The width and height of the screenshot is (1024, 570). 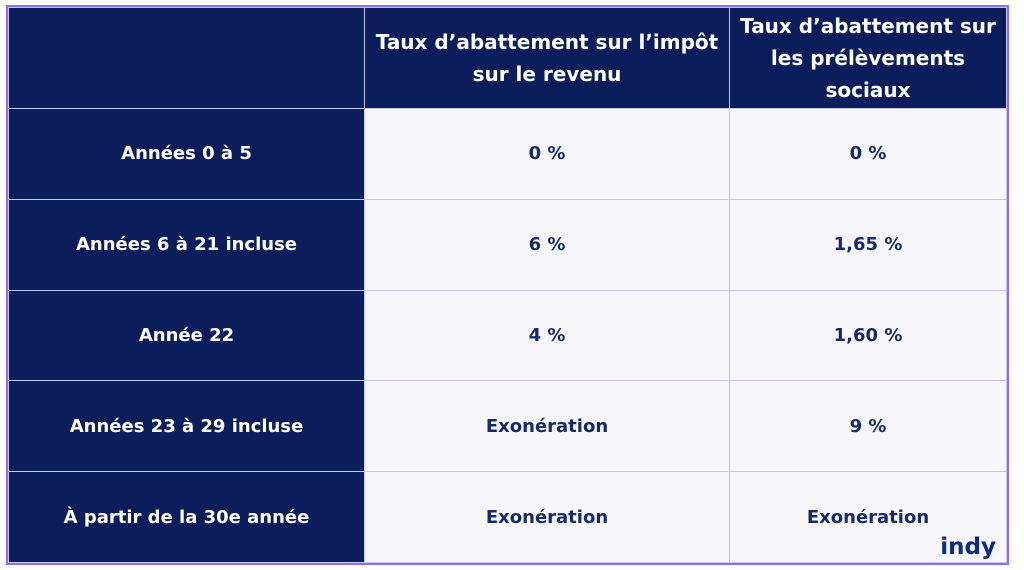 What do you see at coordinates (868, 335) in the screenshot?
I see `value-cell: 1,60 %` at bounding box center [868, 335].